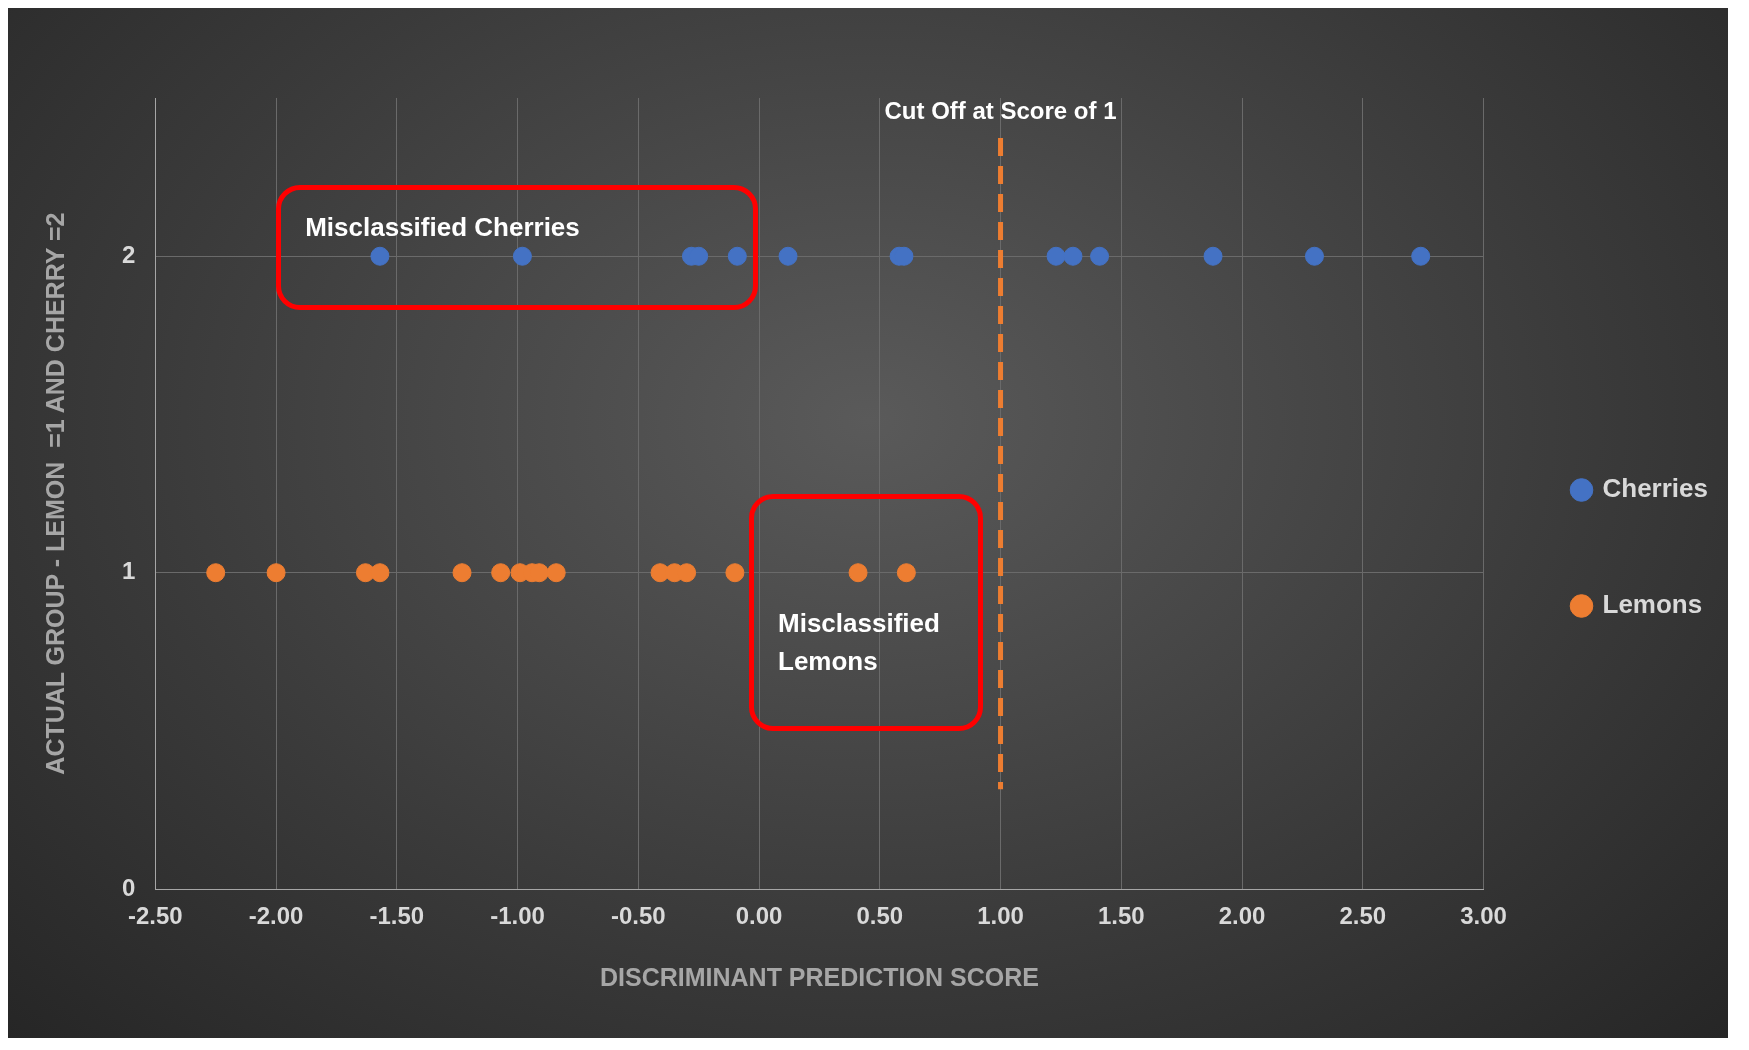 The height and width of the screenshot is (1050, 1749). What do you see at coordinates (155, 916) in the screenshot?
I see `x-tick-label: -2.50` at bounding box center [155, 916].